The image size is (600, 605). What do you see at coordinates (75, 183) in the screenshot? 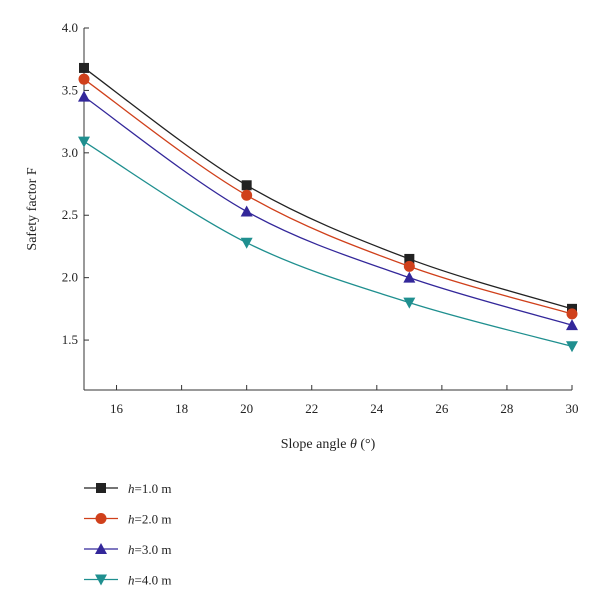
I see `y-ticks: 1.5 2.0 2.5 3.0 3.5 4.0` at bounding box center [75, 183].